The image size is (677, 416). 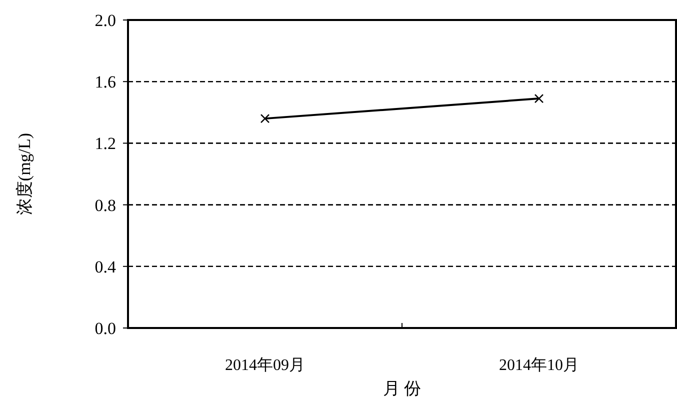 What do you see at coordinates (105, 82) in the screenshot?
I see `y-tick-label: 1.6` at bounding box center [105, 82].